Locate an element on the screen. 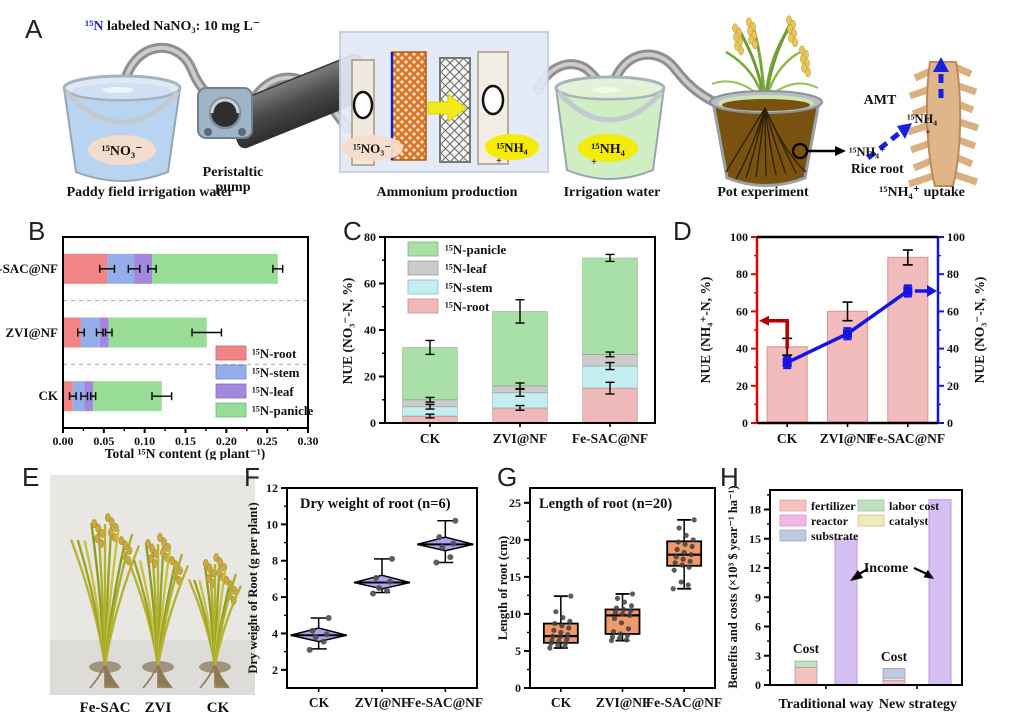 This screenshot has height=718, width=1010. c-plot: 0 20 40 60 80 is located at coordinates (510, 330).